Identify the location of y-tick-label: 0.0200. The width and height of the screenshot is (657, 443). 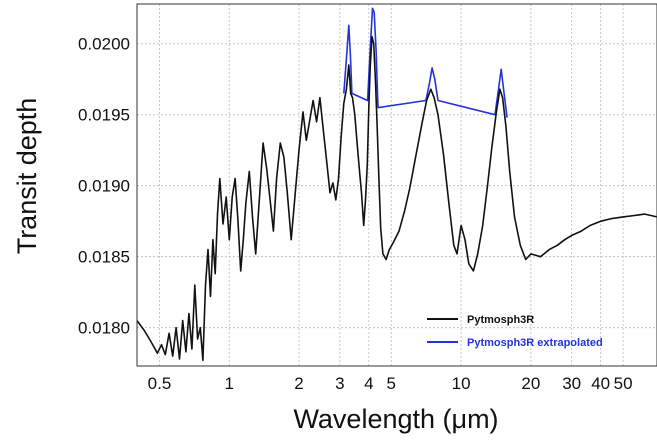
(104, 44).